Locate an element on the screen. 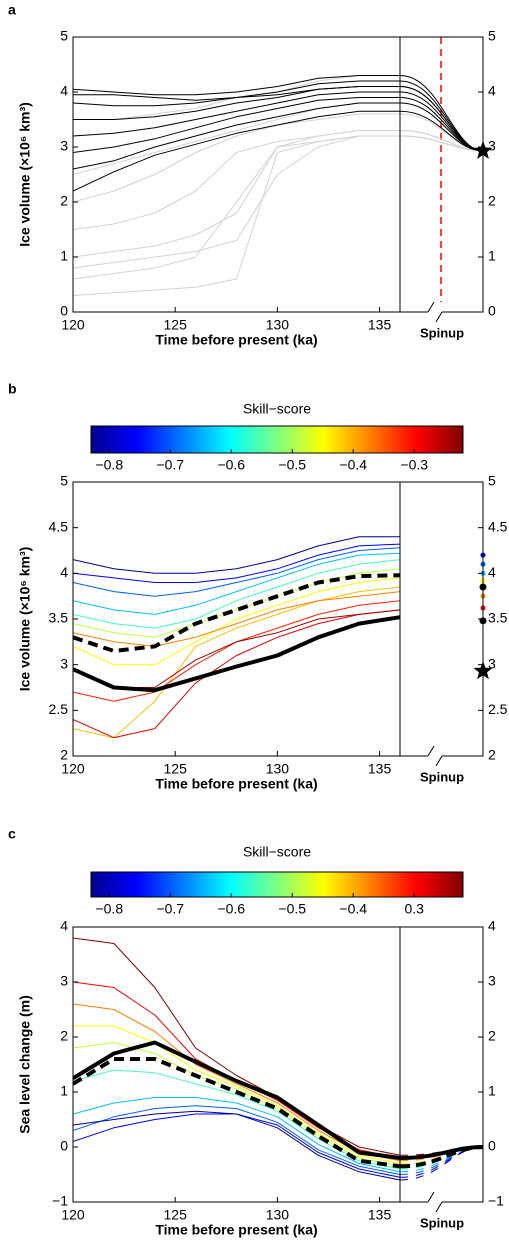 Image resolution: width=509 pixels, height=1250 pixels. panel-label: b is located at coordinates (12, 389).